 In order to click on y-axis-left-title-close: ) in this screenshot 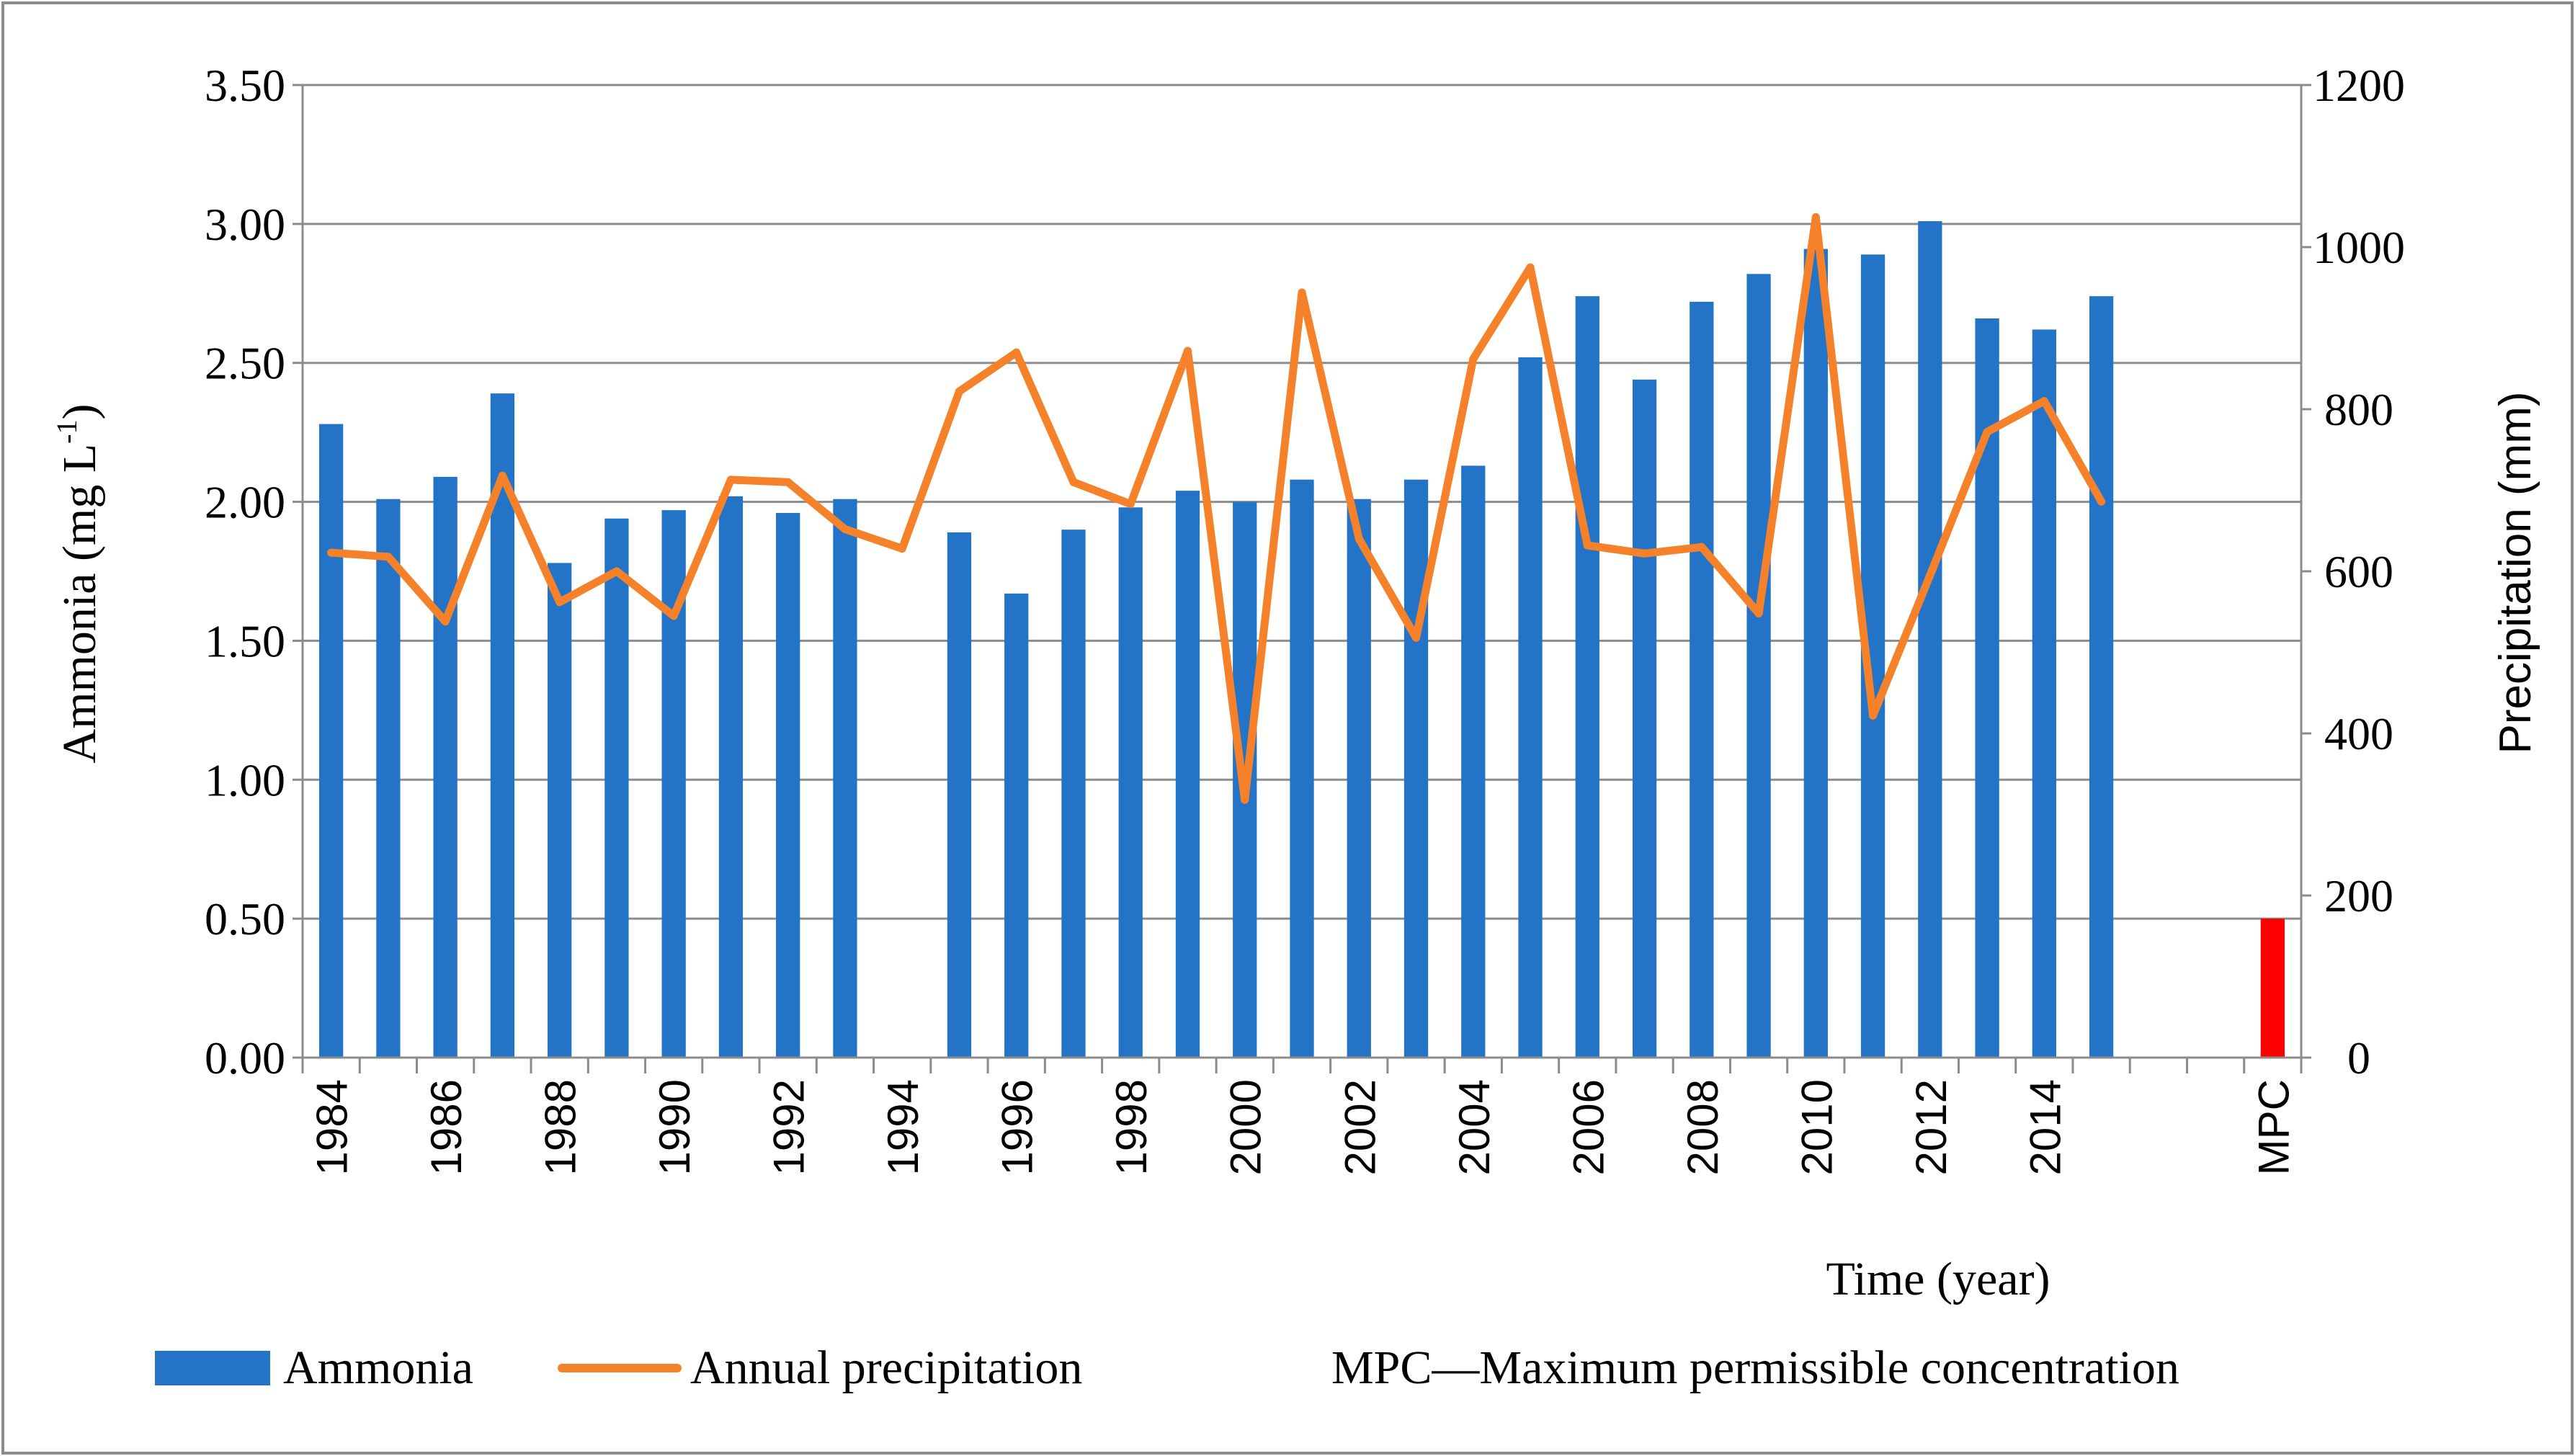, I will do `click(80, 412)`.